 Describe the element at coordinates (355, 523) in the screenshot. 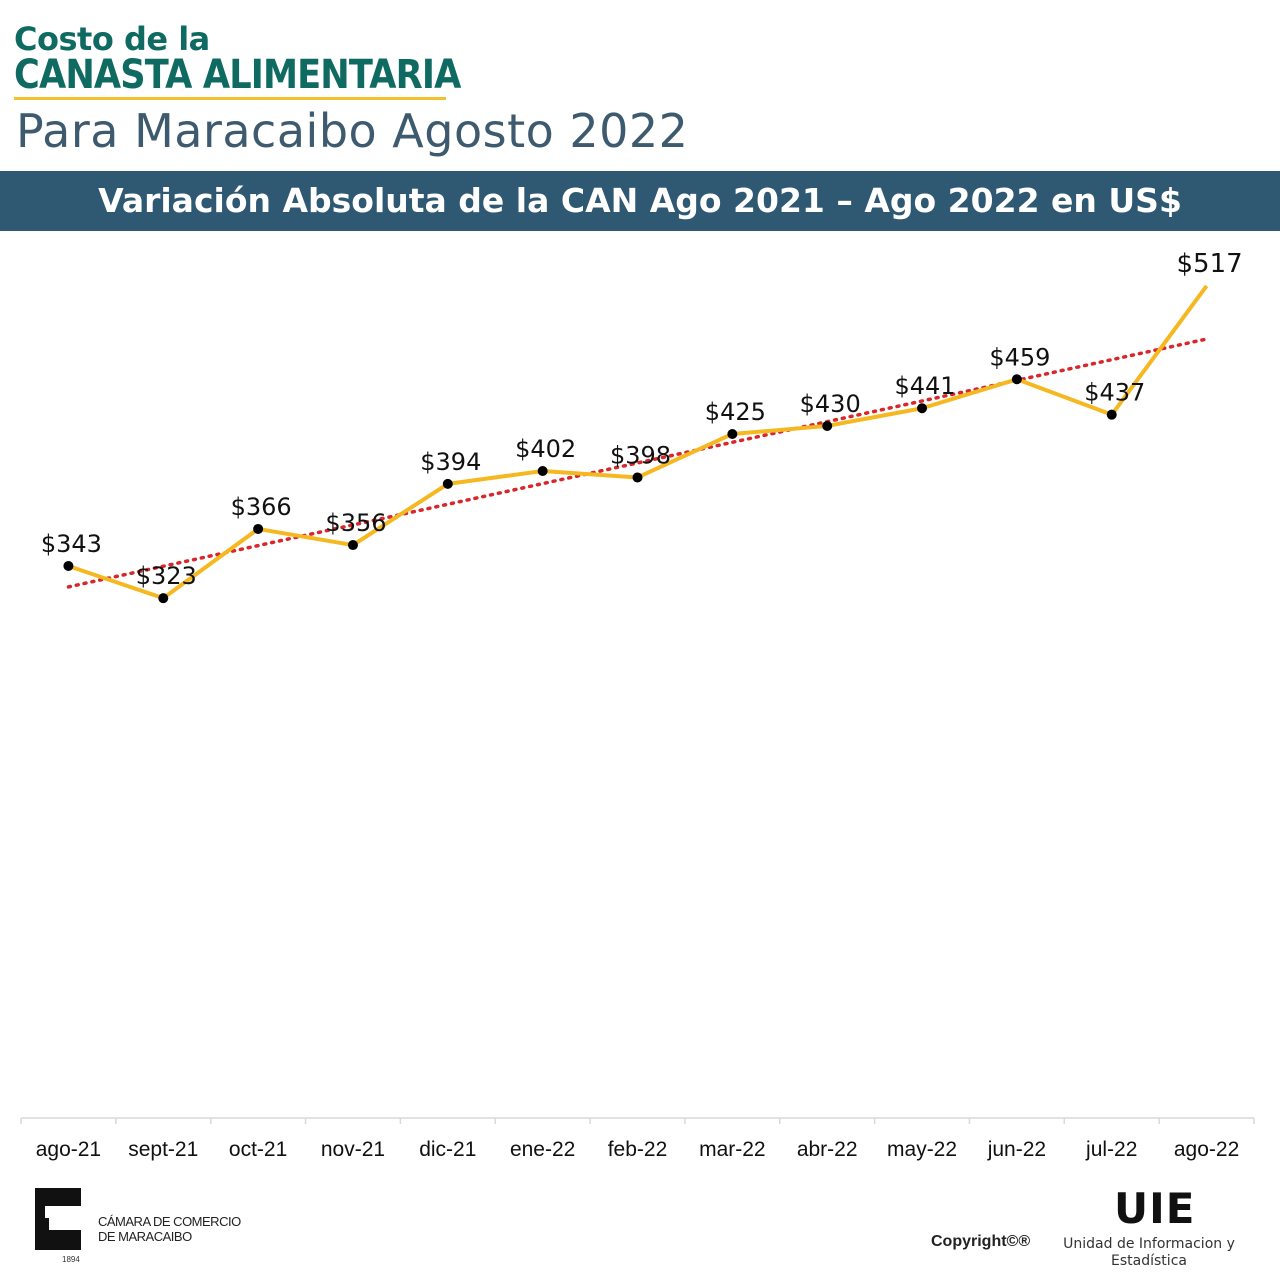

I see `data-label-nov-21: $356` at that location.